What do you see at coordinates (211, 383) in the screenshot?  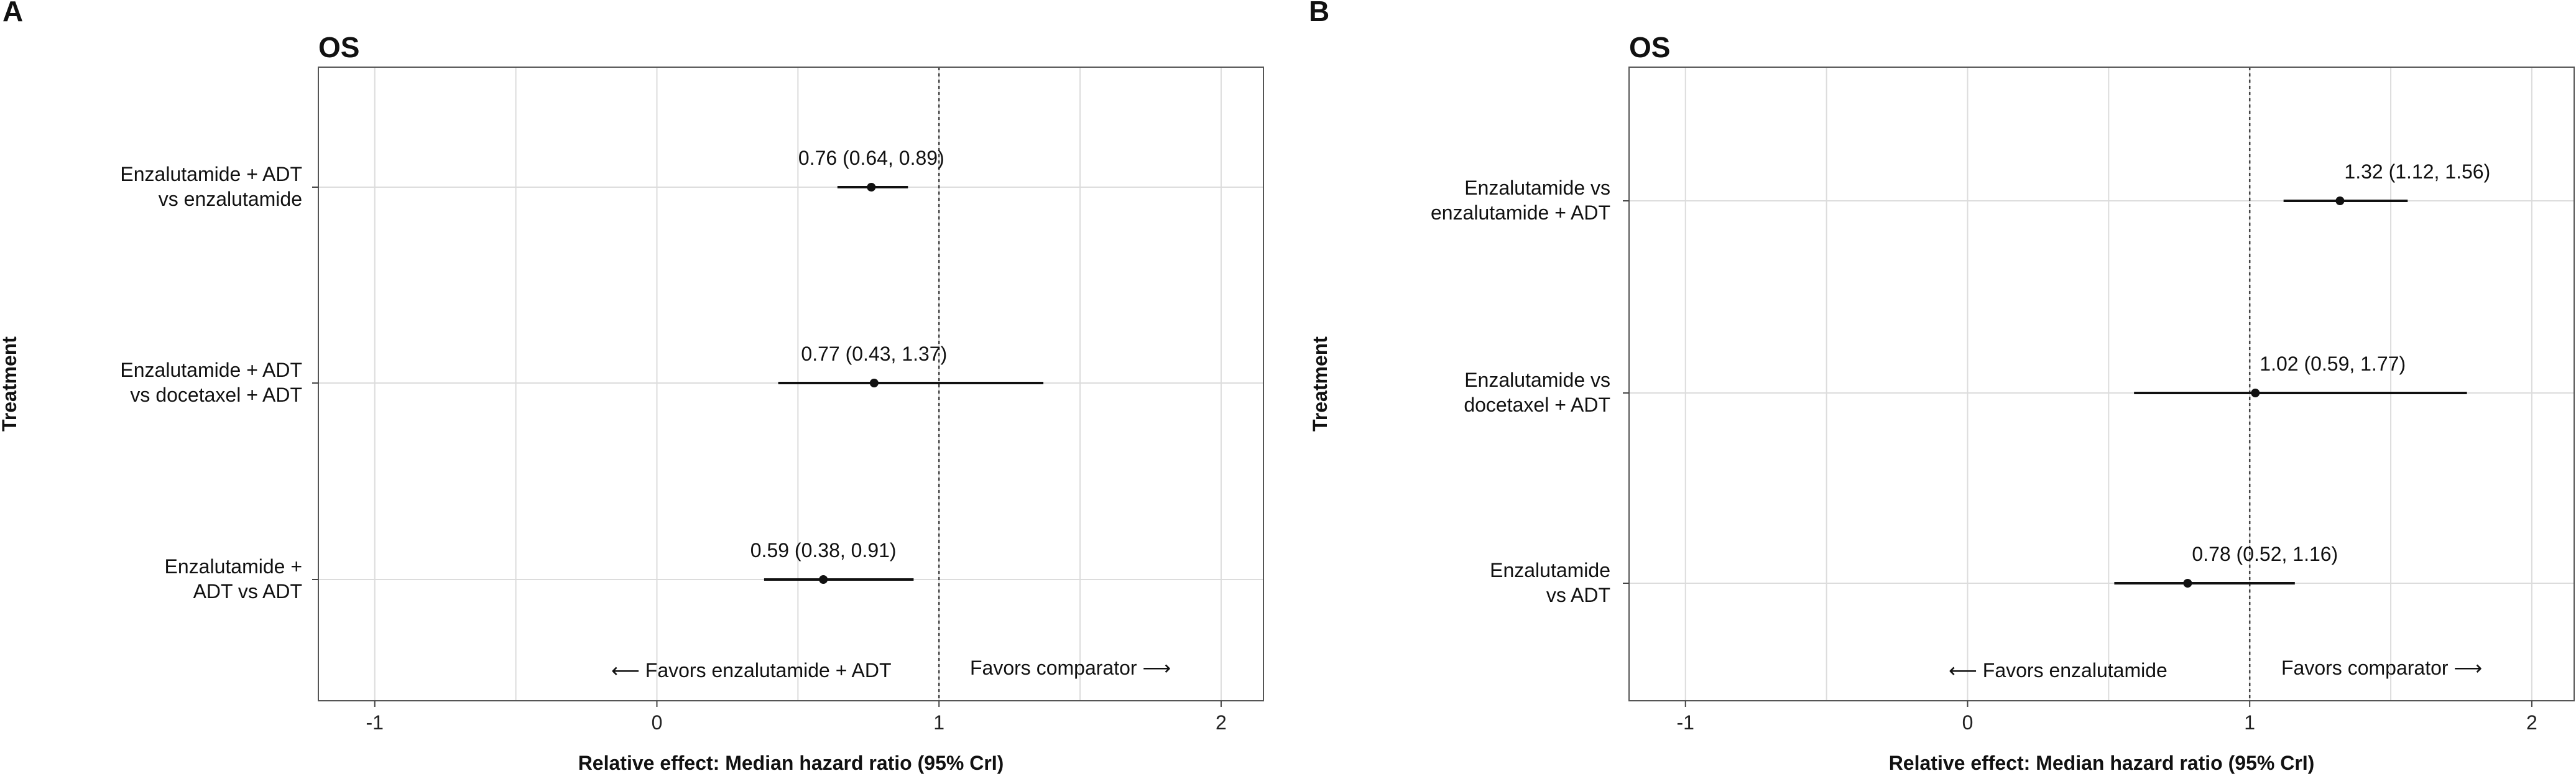 I see `row-label: Enzalutamide + ADT vs docetaxel + ADT` at bounding box center [211, 383].